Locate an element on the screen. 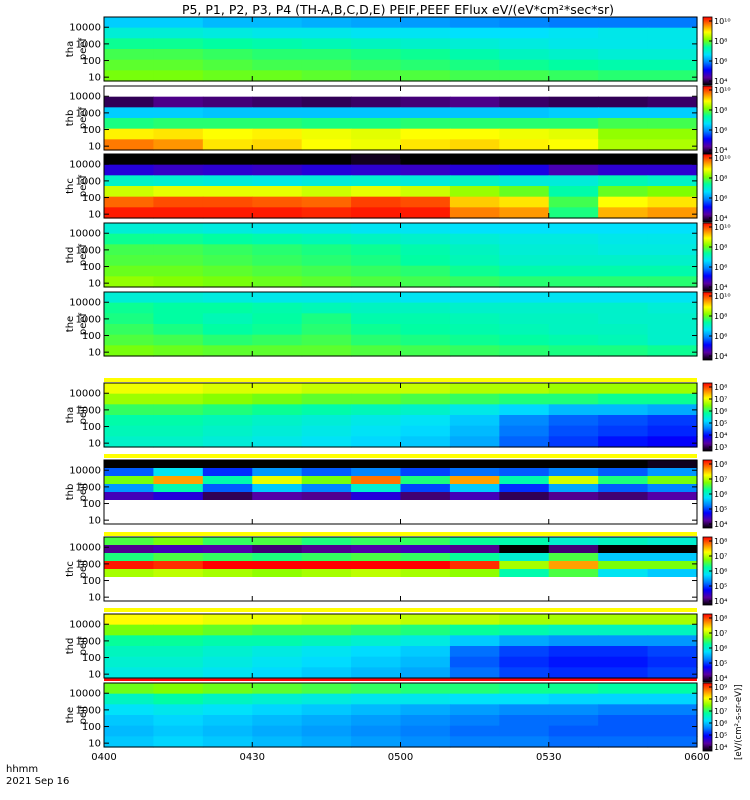 This screenshot has width=750, height=800. colorbar-tick-label: 10⁶ is located at coordinates (720, 267).